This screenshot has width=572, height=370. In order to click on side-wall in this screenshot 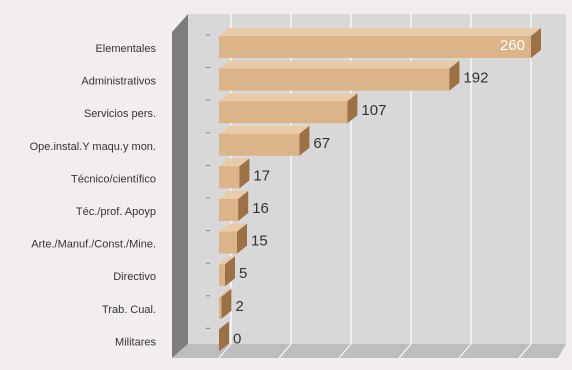, I will do `click(180, 186)`.